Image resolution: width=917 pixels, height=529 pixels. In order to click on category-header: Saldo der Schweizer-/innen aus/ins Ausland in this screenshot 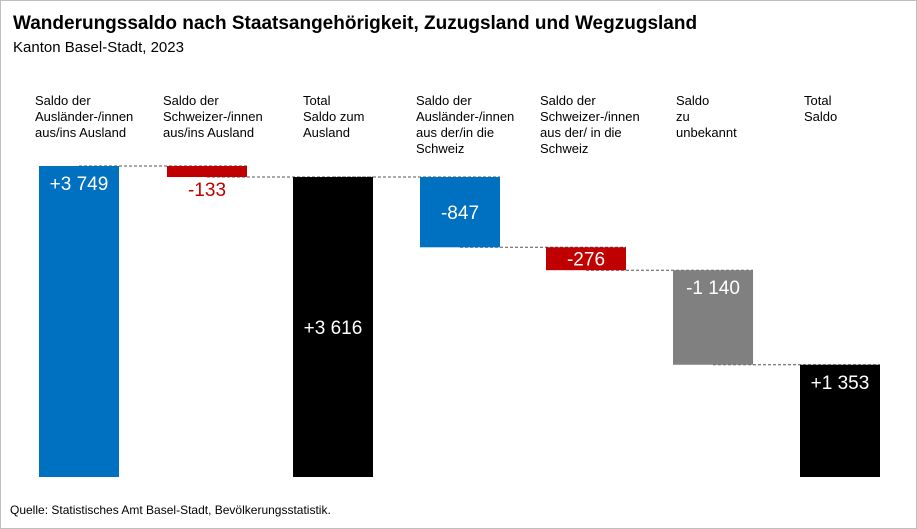, I will do `click(213, 117)`.